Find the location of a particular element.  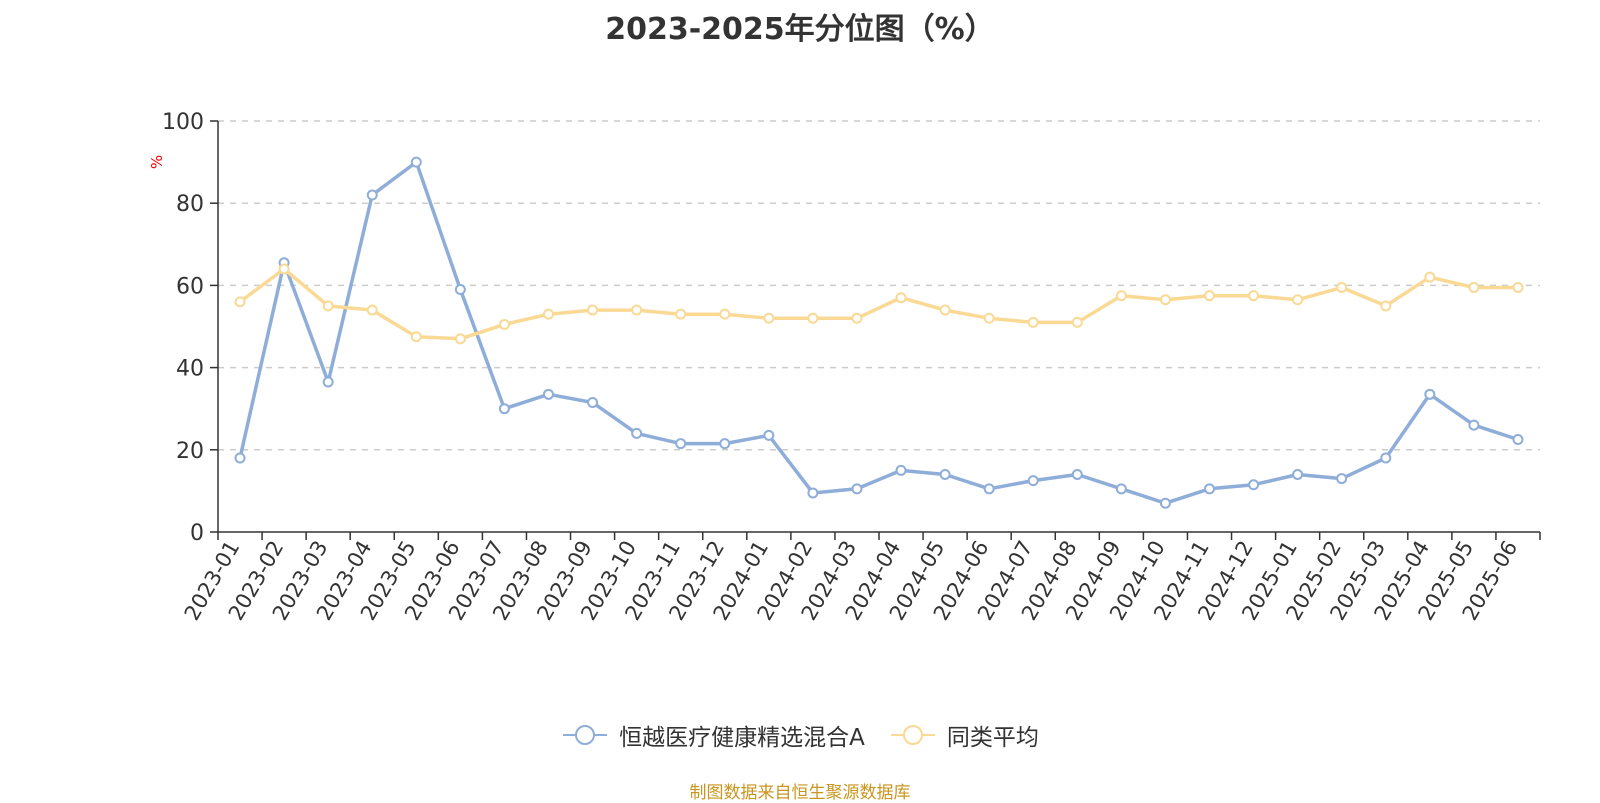

chart-title: 2023-2025年分位图（%） is located at coordinates (800, 29).